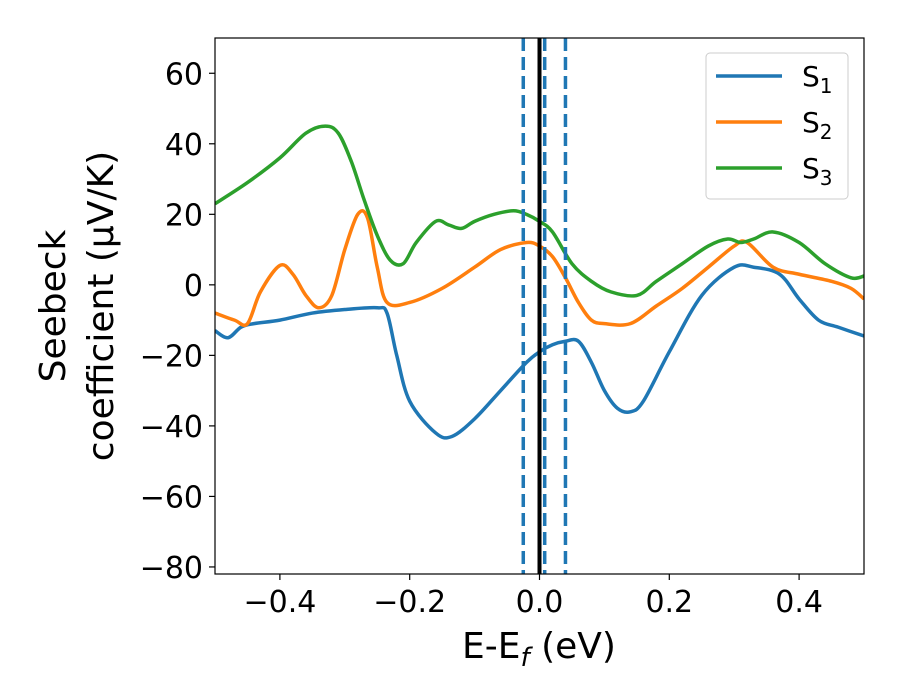  I want to click on legend-label-s2: S2, so click(817, 125).